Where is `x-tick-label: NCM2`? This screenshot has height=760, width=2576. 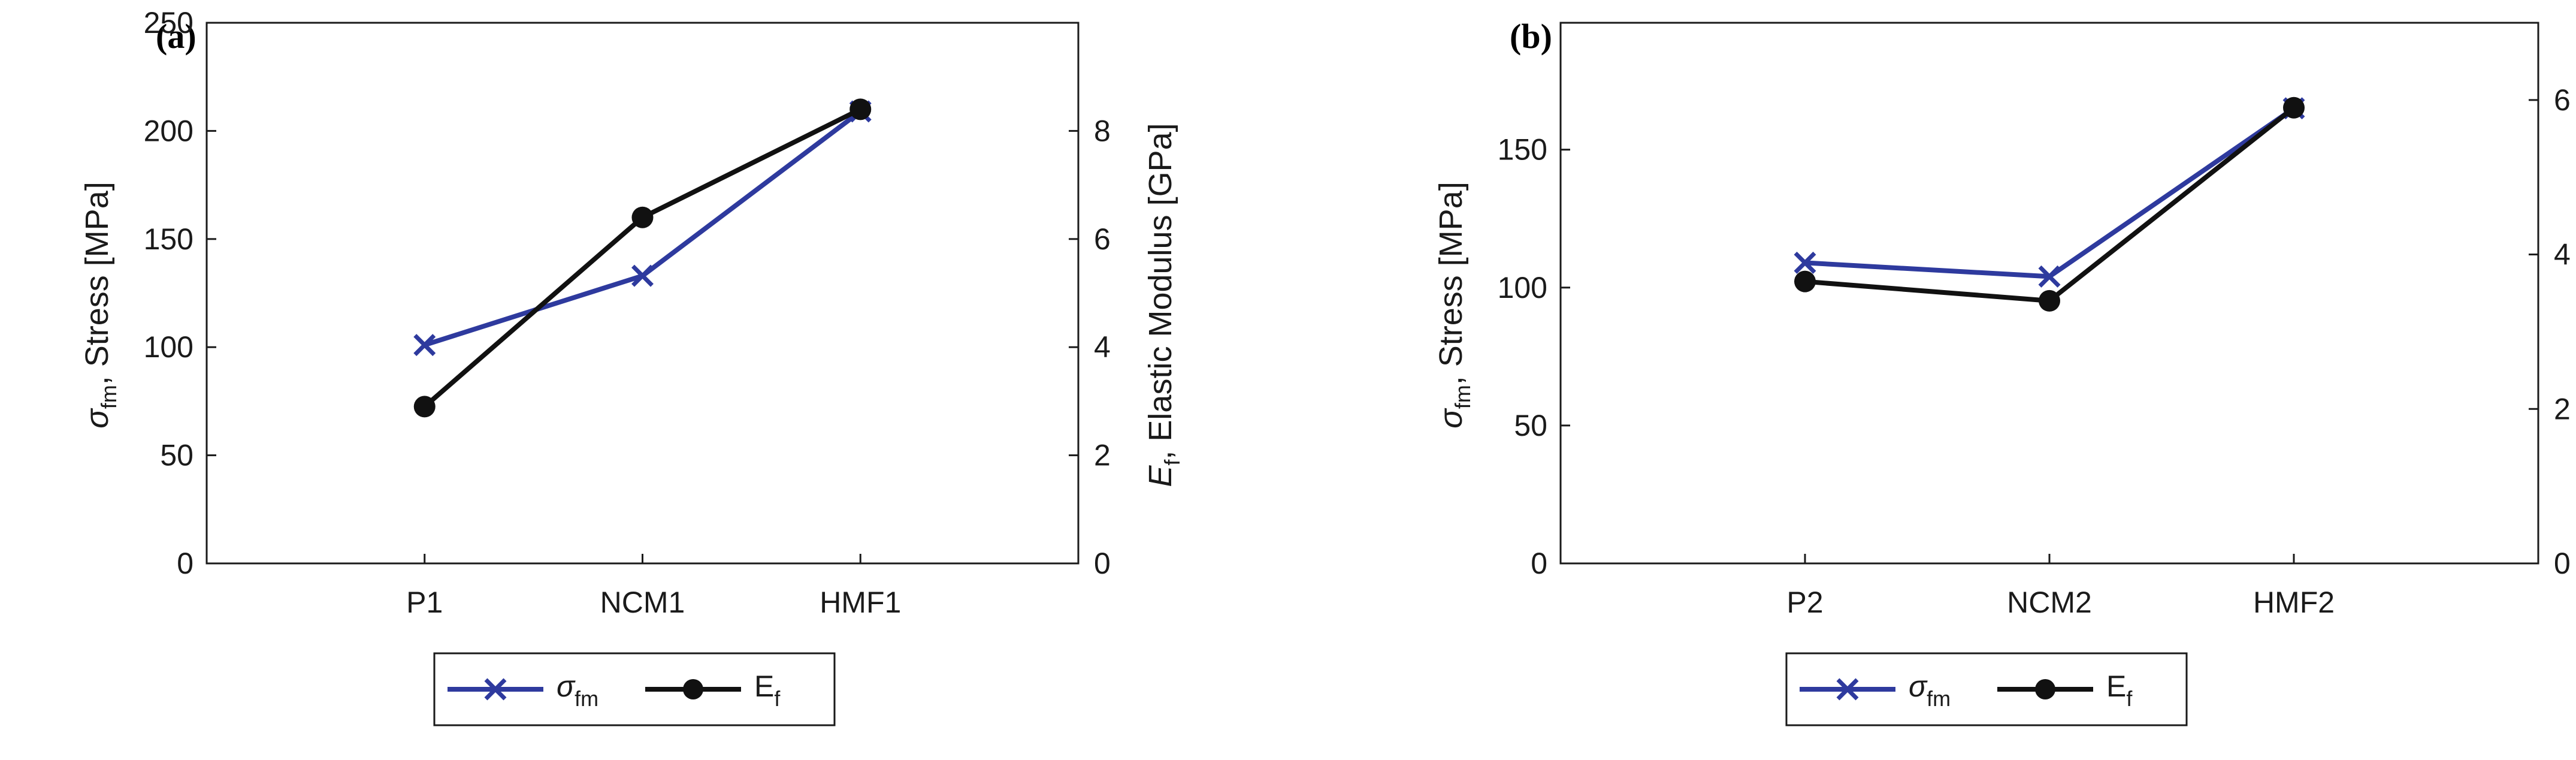 x-tick-label: NCM2 is located at coordinates (2049, 603).